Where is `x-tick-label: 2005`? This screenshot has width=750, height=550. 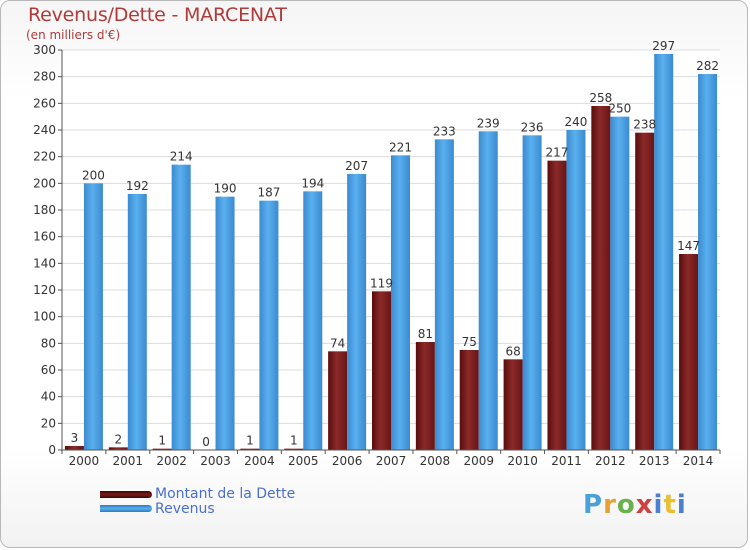 x-tick-label: 2005 is located at coordinates (303, 461).